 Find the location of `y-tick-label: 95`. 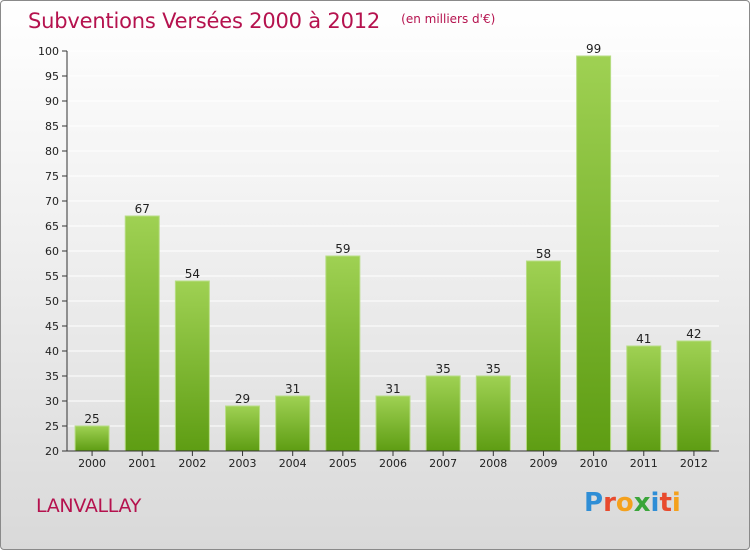

y-tick-label: 95 is located at coordinates (52, 76).